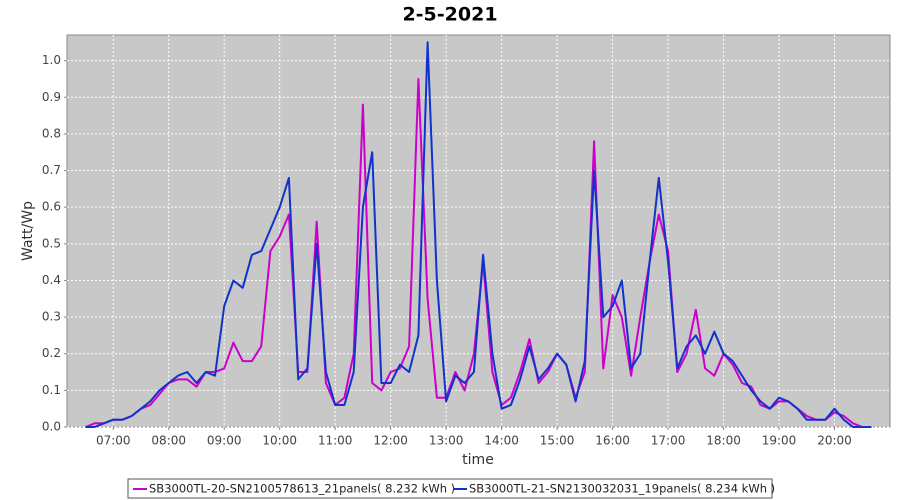 Image resolution: width=900 pixels, height=500 pixels. I want to click on x-tick-label: 13:00, so click(446, 441).